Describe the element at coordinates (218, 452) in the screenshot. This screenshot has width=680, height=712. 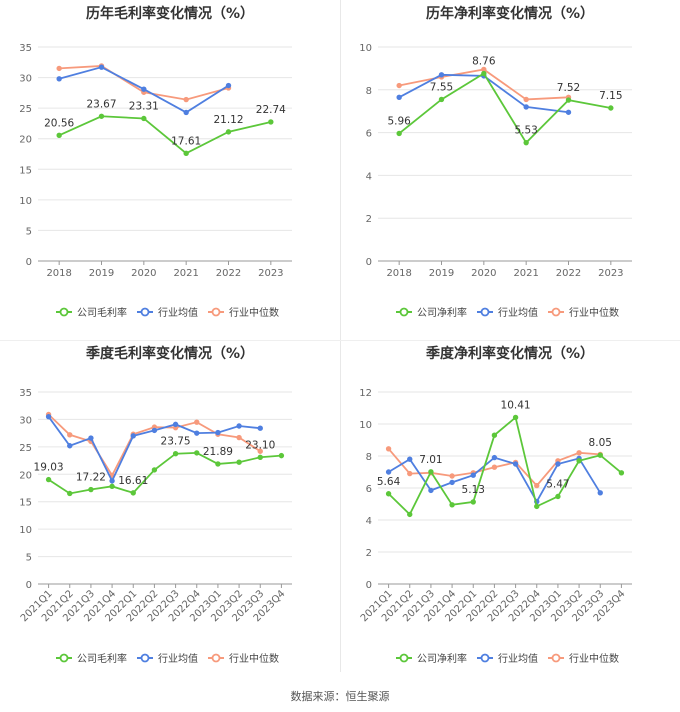
I see `data-label: 21.89` at that location.